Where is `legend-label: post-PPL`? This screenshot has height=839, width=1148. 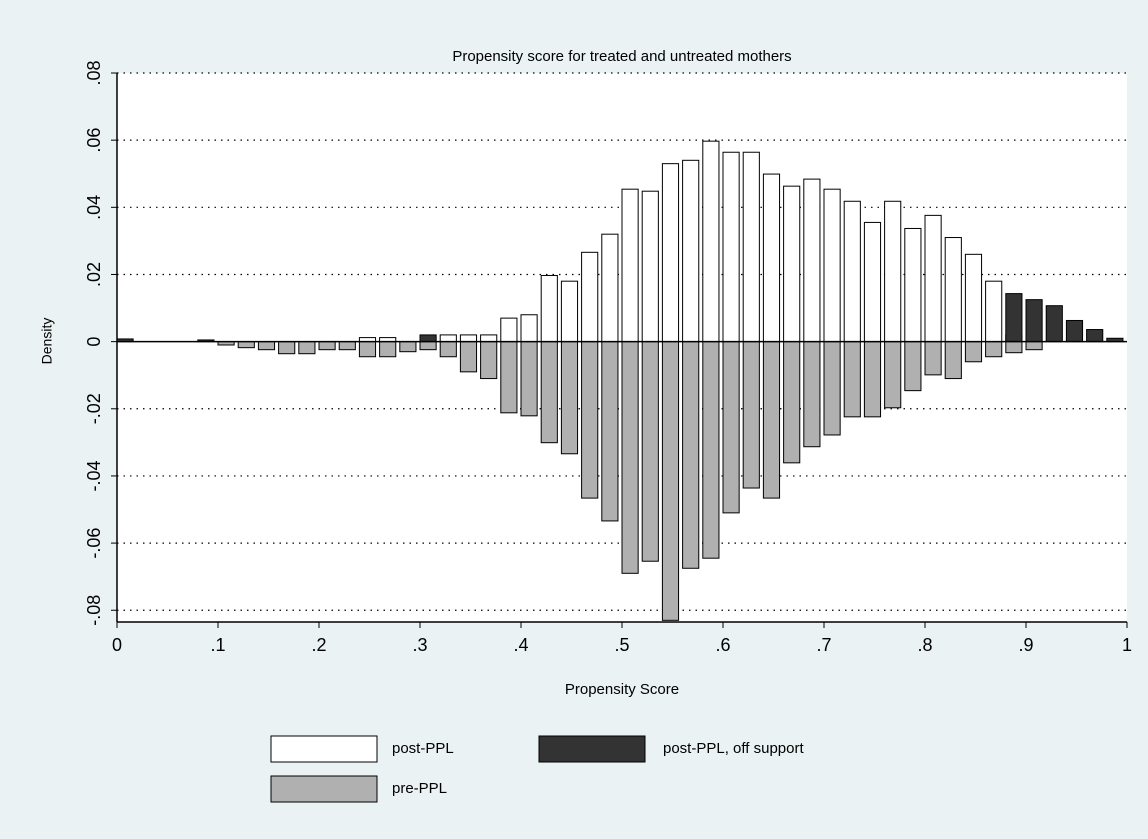 legend-label: post-PPL is located at coordinates (423, 748).